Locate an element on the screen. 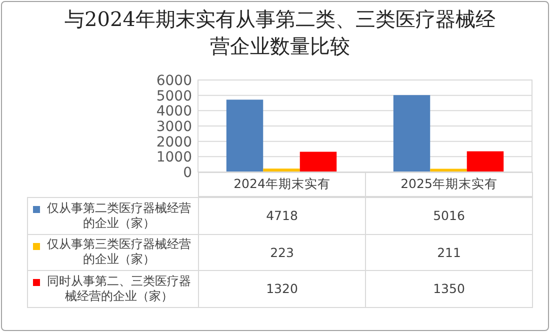 The image size is (550, 332). data-label: 1320 is located at coordinates (282, 289).